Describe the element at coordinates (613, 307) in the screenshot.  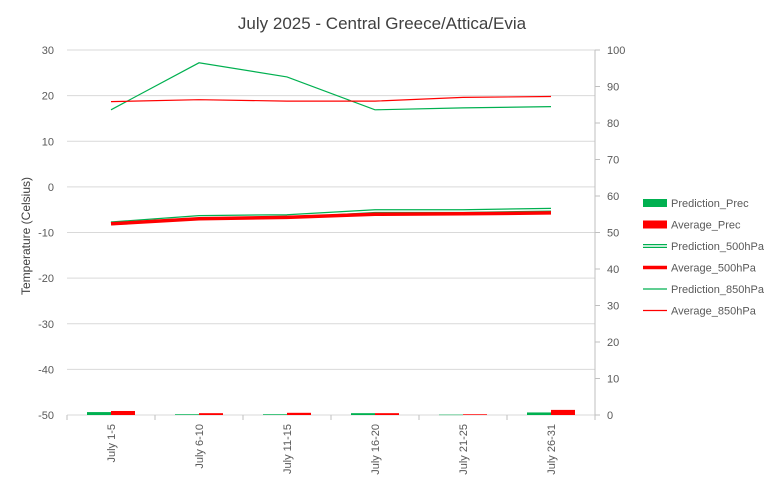
I see `y2-tick-label: 30` at that location.